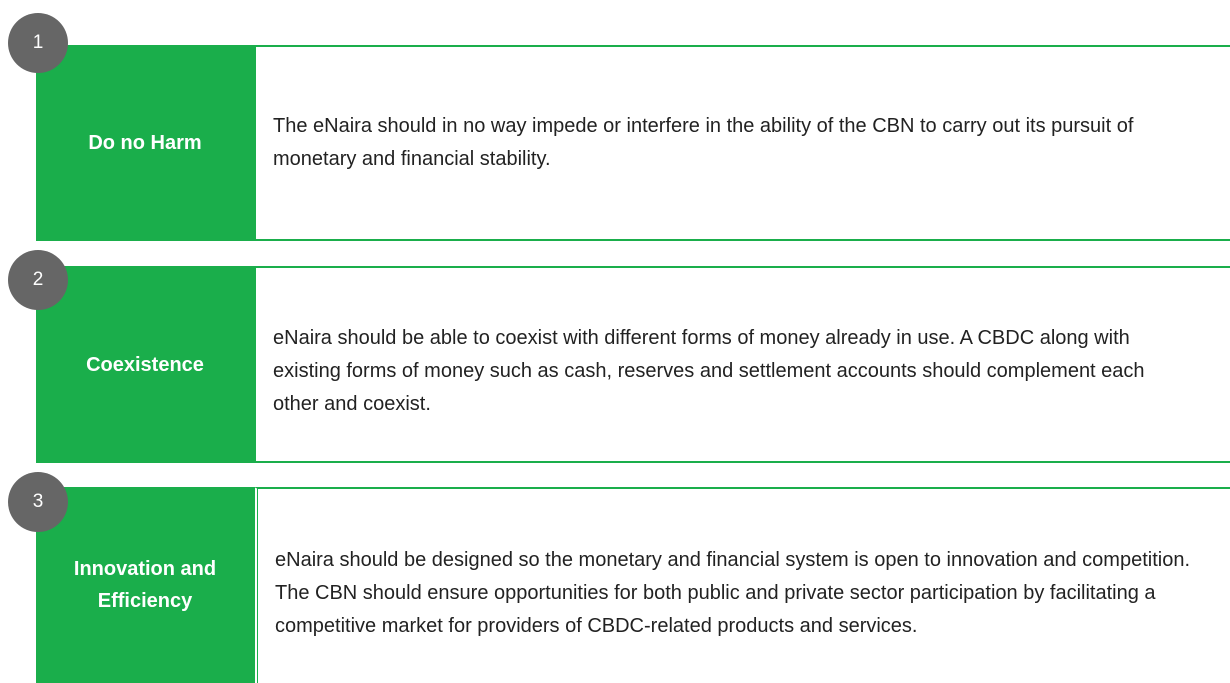 Image resolution: width=1230 pixels, height=683 pixels. I want to click on label: Innovation and Efficiency, so click(145, 585).